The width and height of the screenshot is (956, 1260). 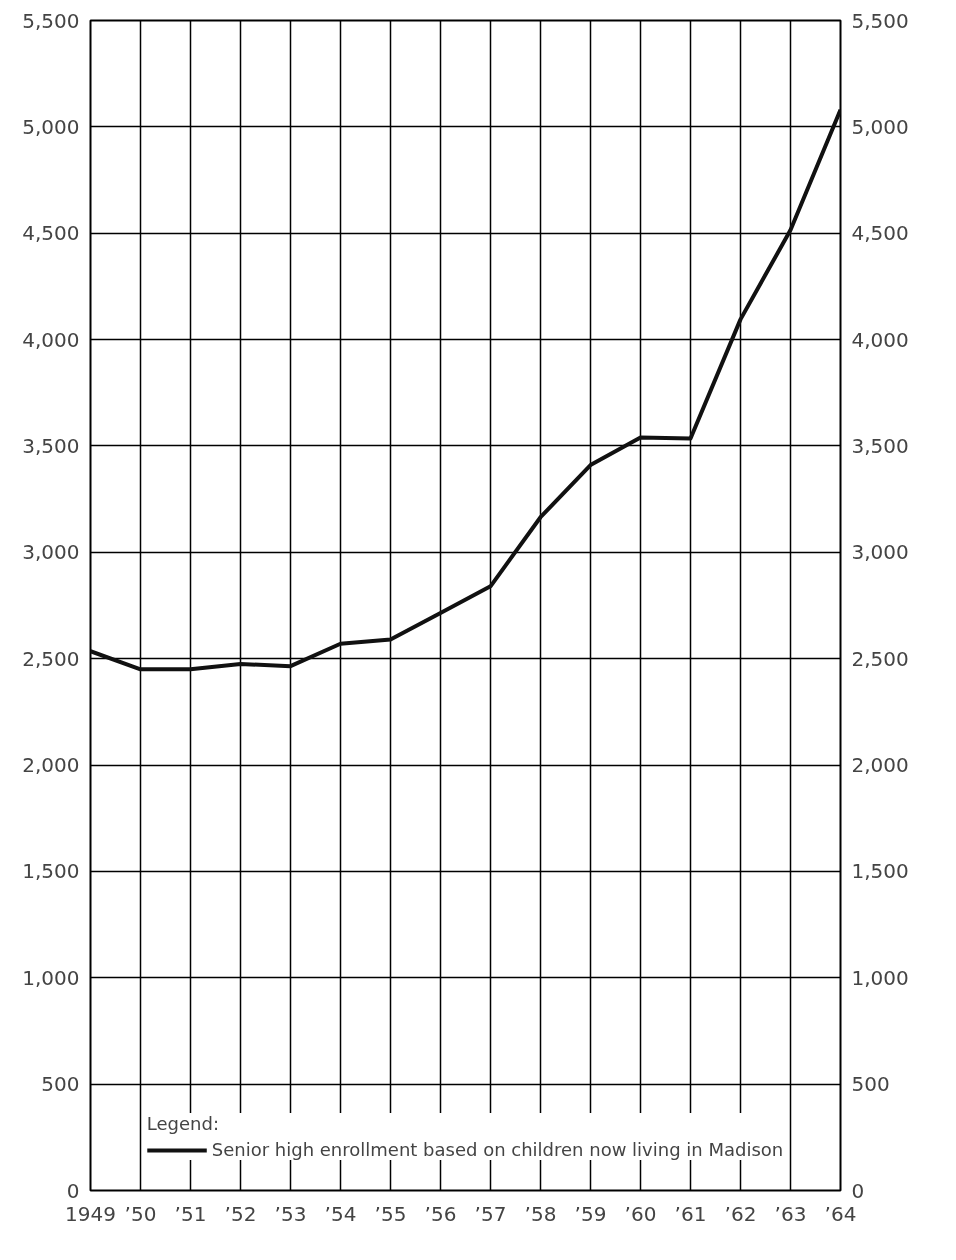 I want to click on y2-tick-label: 0, so click(x=858, y=1190).